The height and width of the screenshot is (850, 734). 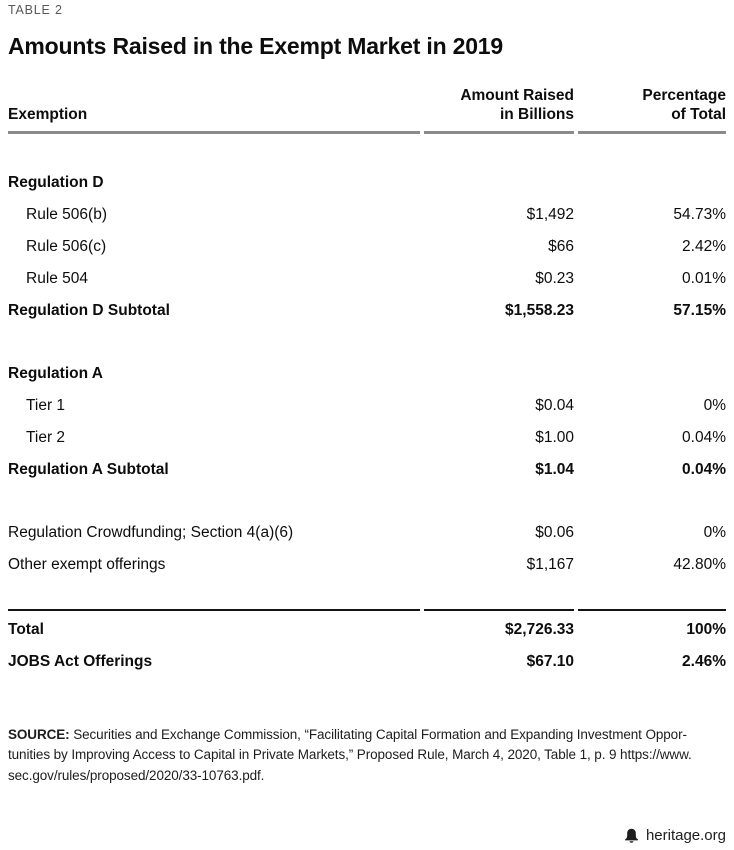 What do you see at coordinates (88, 469) in the screenshot?
I see `row-label: Regulation A Subtotal` at bounding box center [88, 469].